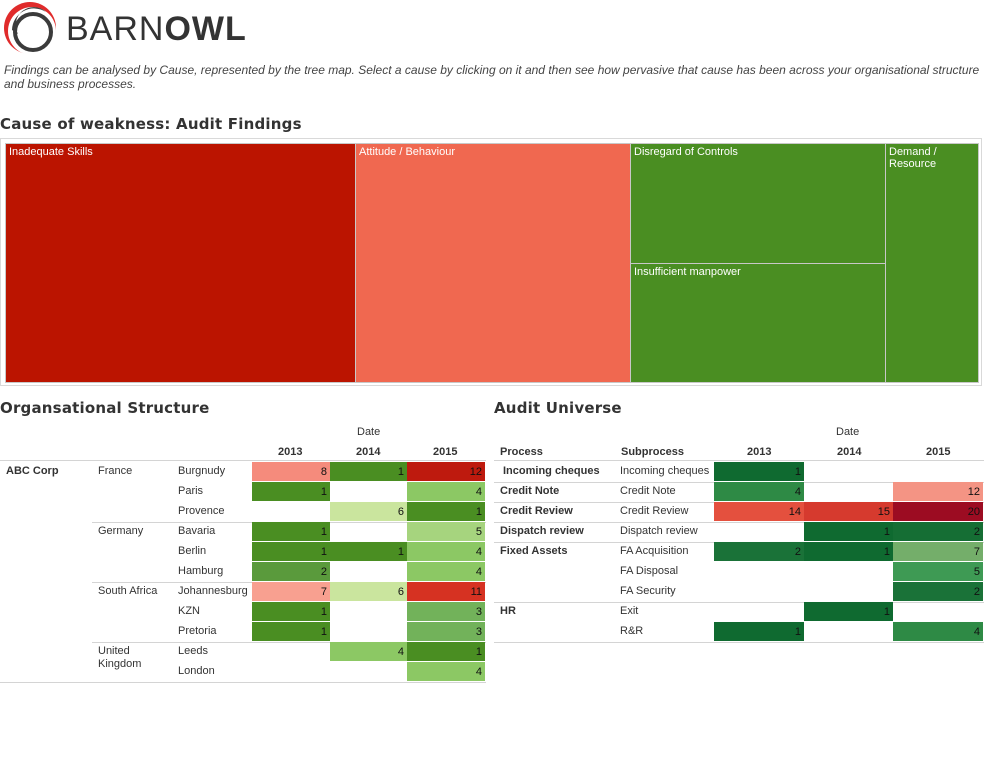 The height and width of the screenshot is (784, 984). I want to click on row-label: London, so click(196, 671).